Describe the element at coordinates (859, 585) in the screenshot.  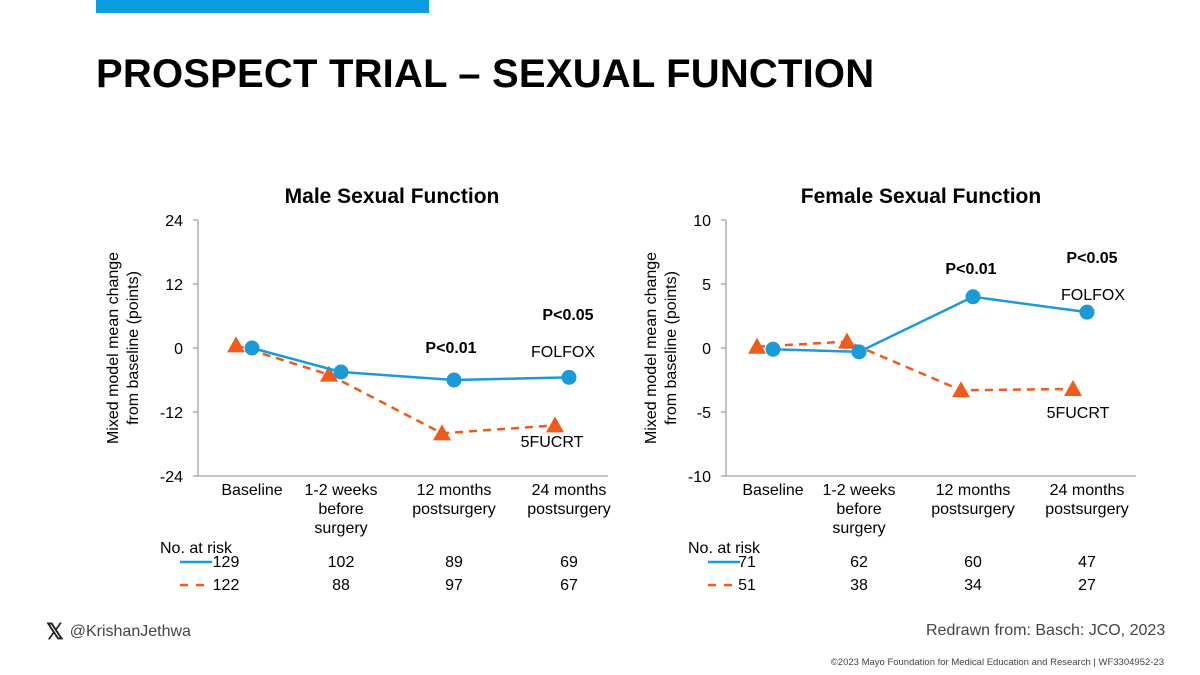
I see `risk-count: 38` at that location.